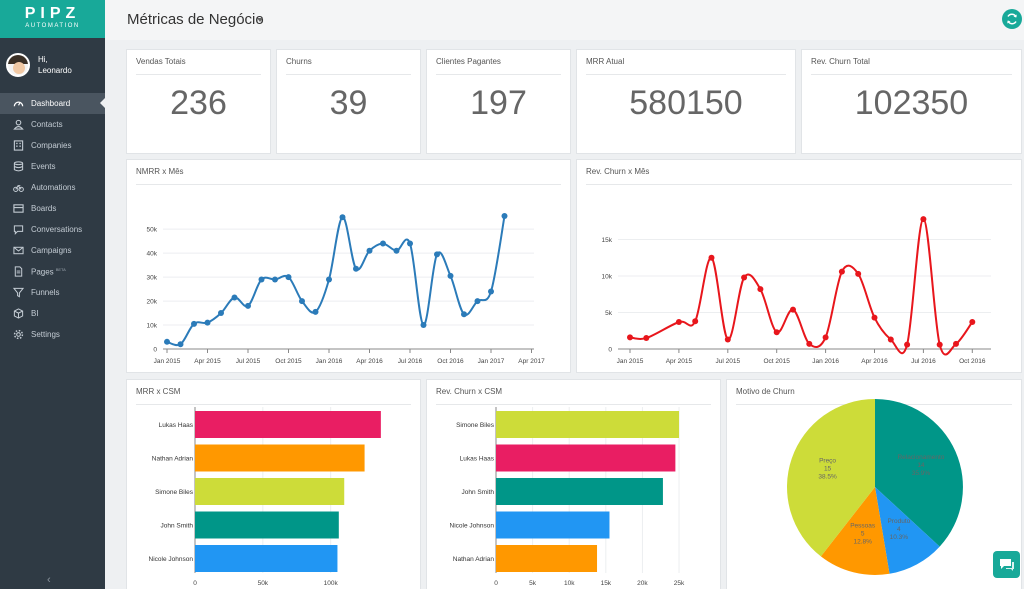  What do you see at coordinates (863, 534) in the screenshot?
I see `slice-value: 5` at bounding box center [863, 534].